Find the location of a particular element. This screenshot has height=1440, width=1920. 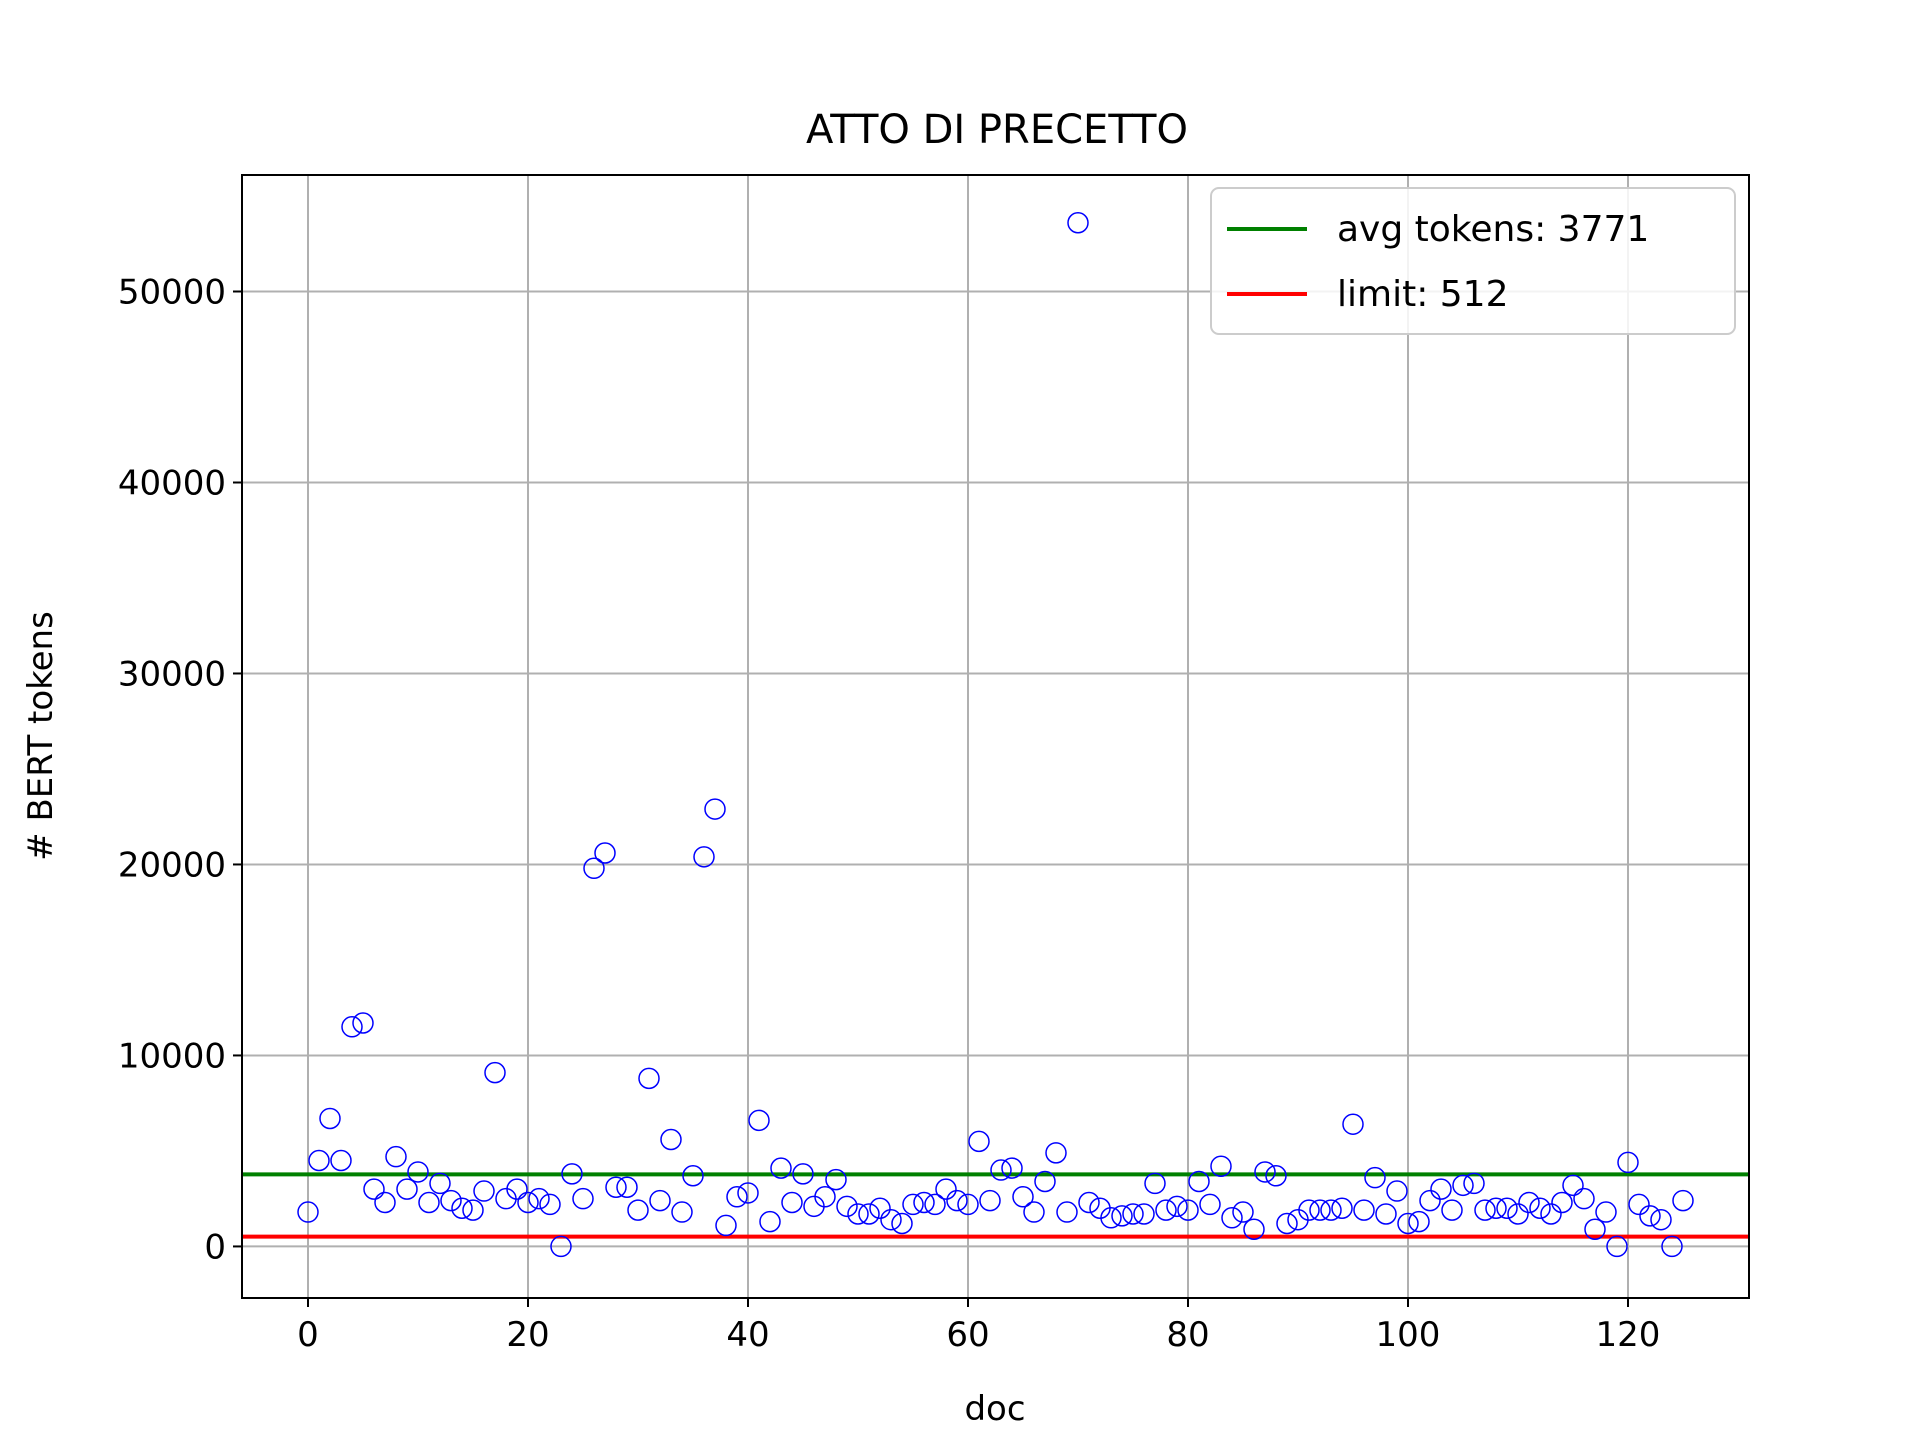

x-tick-label: 40 is located at coordinates (747, 1335).